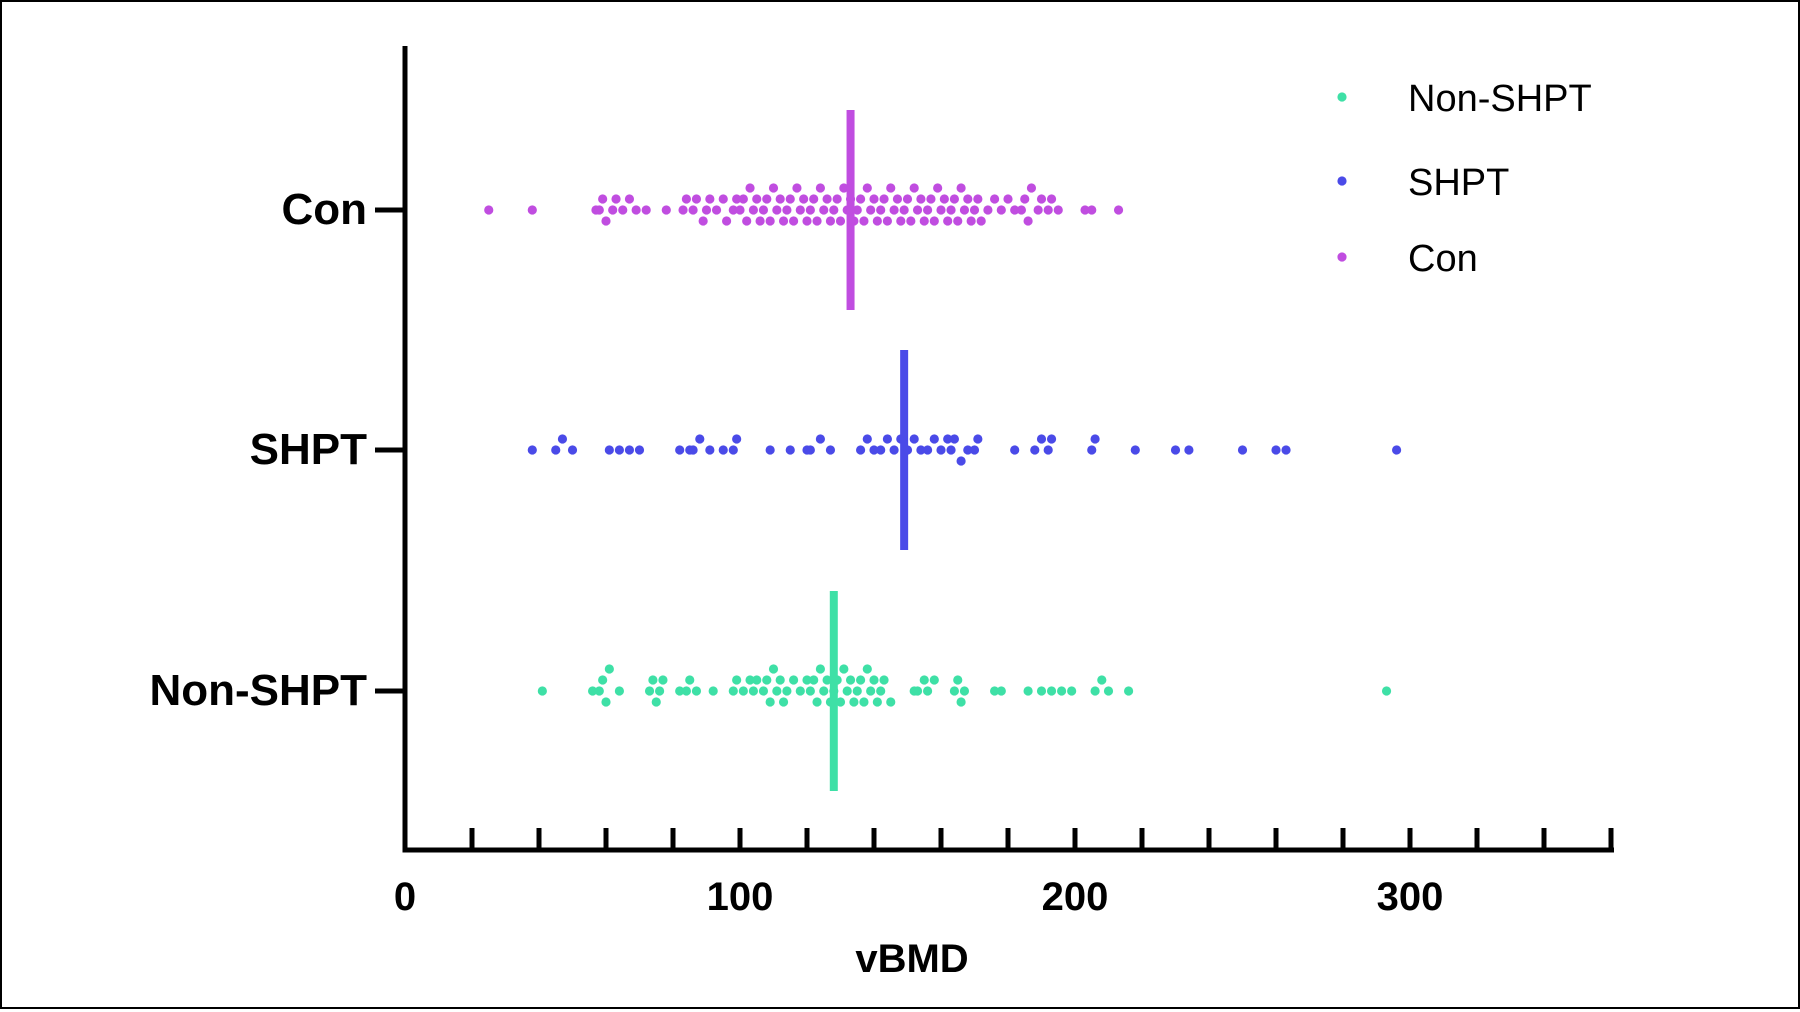  What do you see at coordinates (1500, 99) in the screenshot?
I see `legend-label: Non-SHPT` at bounding box center [1500, 99].